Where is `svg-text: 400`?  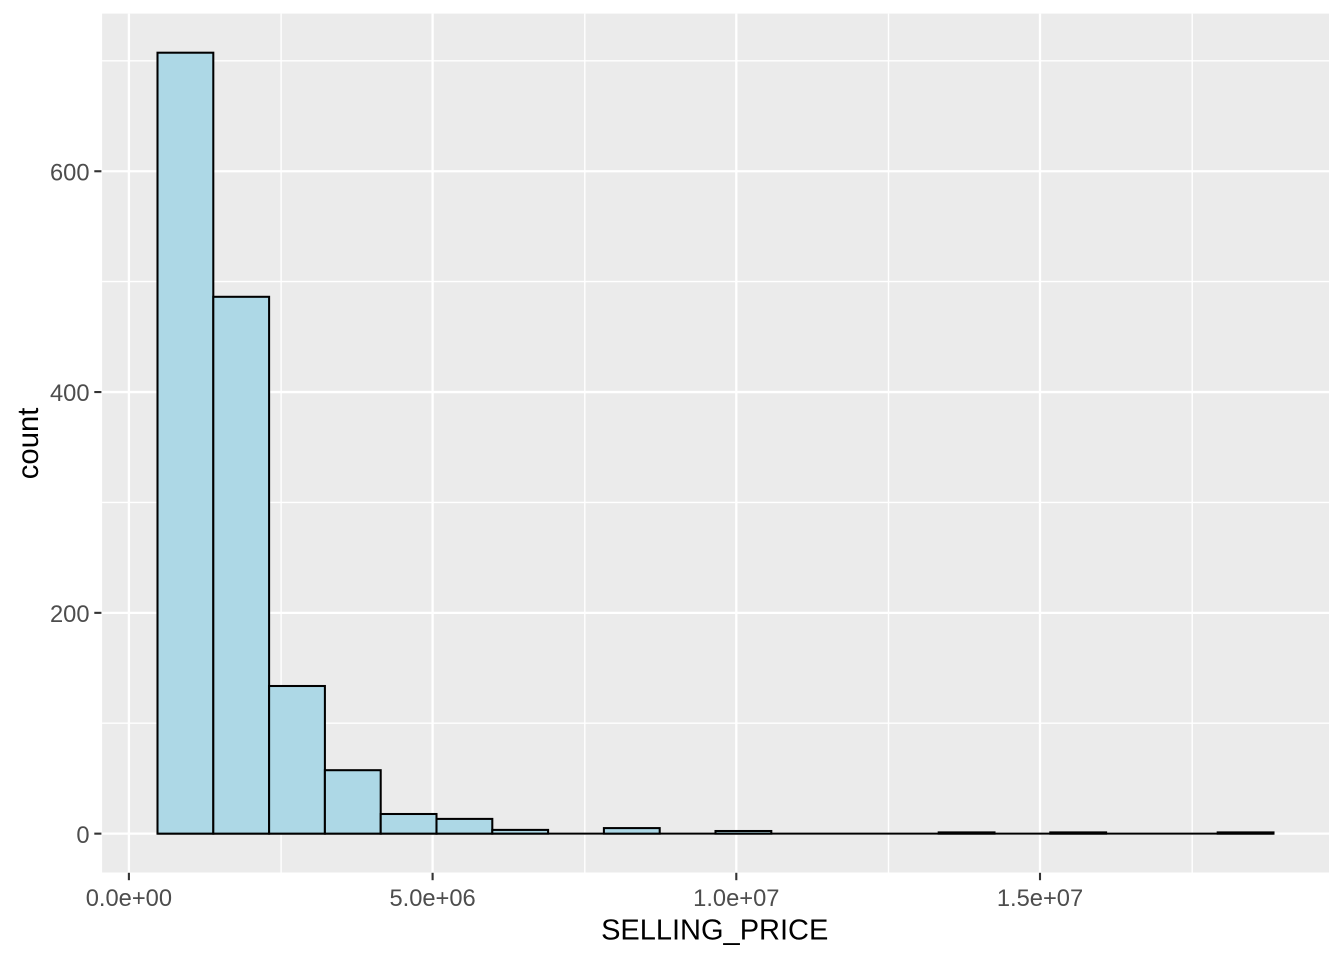
svg-text: 400 is located at coordinates (70, 394).